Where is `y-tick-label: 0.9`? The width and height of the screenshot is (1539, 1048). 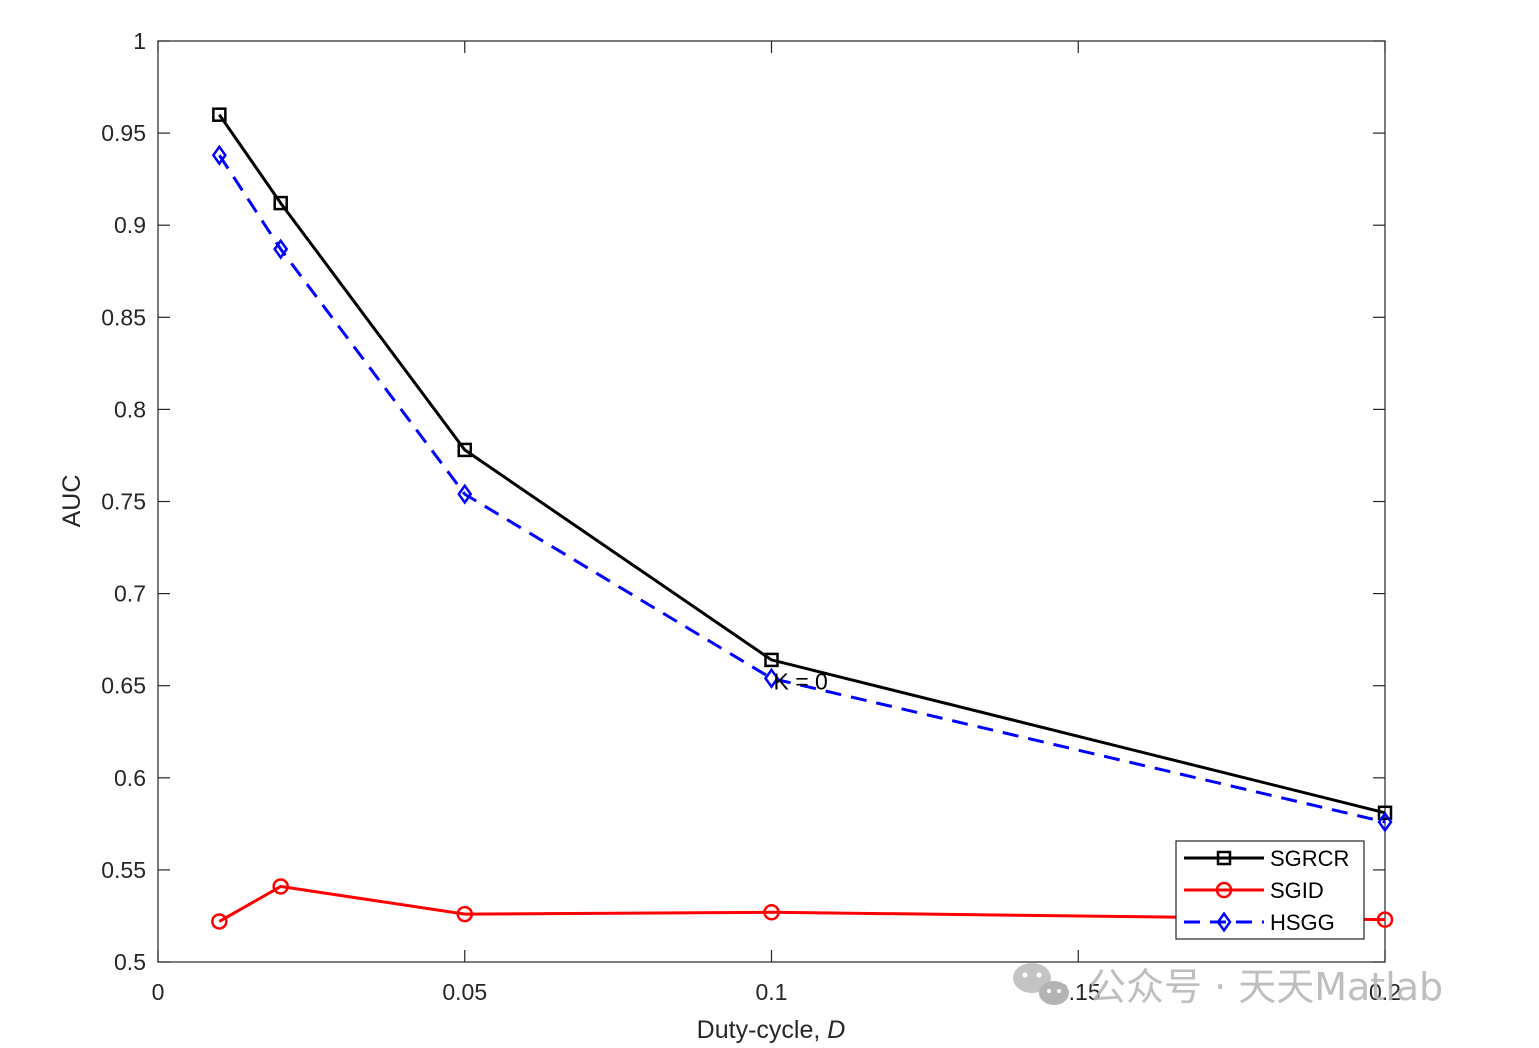
y-tick-label: 0.9 is located at coordinates (130, 225).